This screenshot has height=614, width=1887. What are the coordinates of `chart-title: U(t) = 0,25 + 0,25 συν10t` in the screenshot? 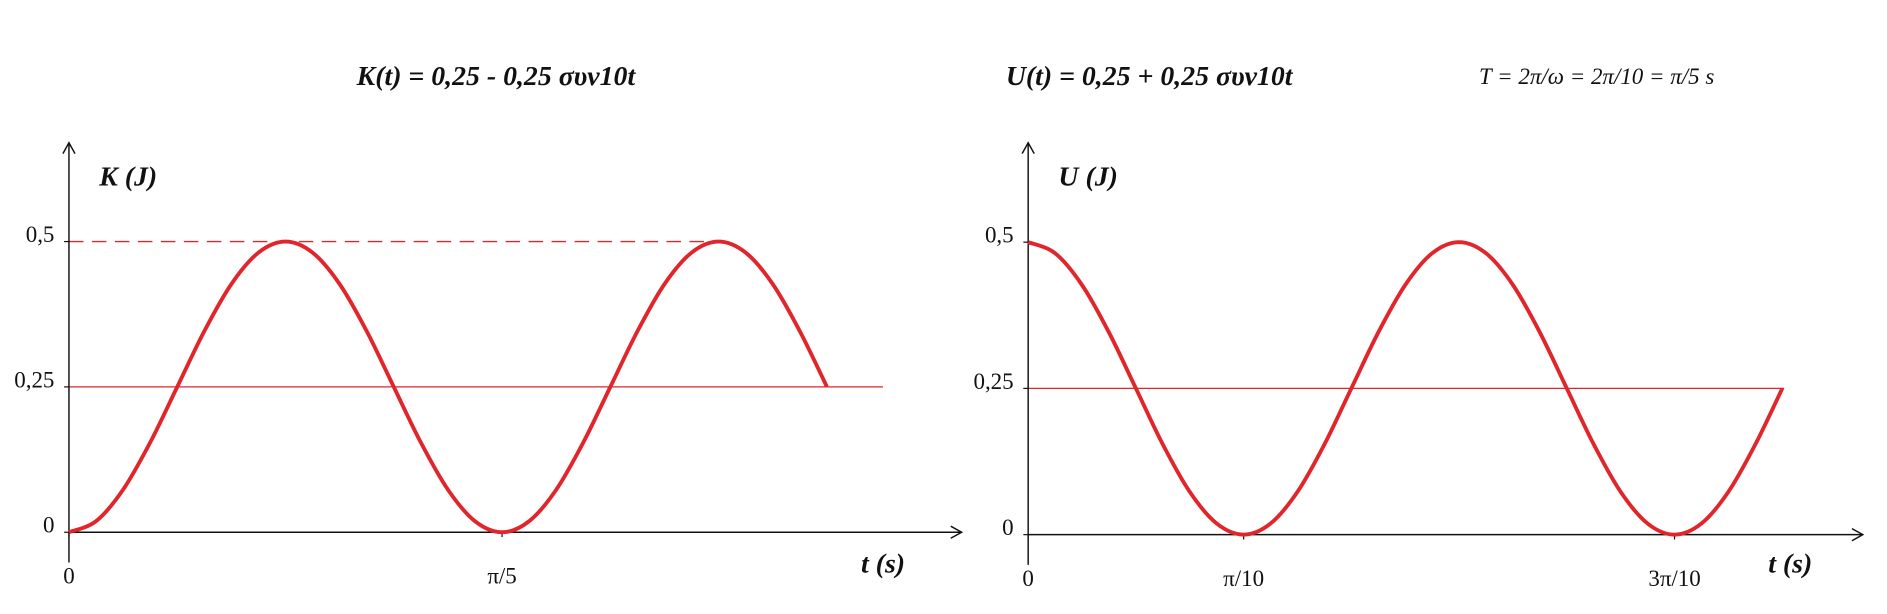 It's located at (1150, 76).